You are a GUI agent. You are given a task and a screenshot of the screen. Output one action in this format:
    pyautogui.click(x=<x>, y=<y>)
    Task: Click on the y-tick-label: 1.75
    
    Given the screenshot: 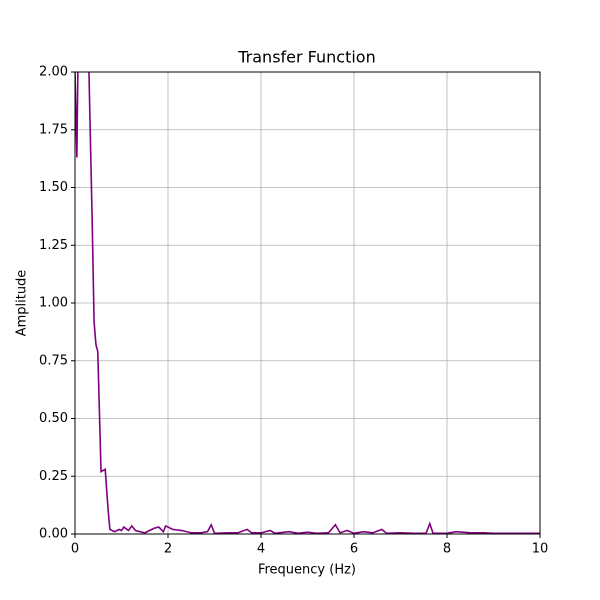 What is the action you would take?
    pyautogui.click(x=53, y=129)
    